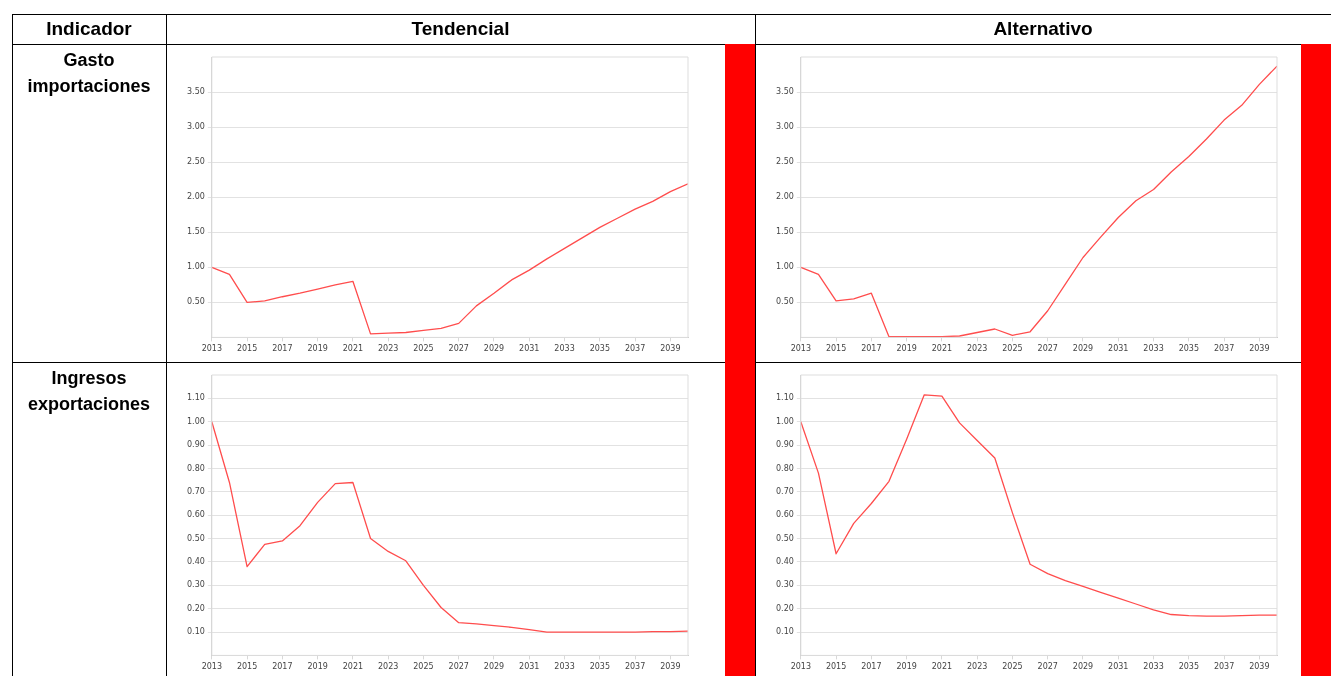  I want to click on y-axis-title: Gasto importaciones, so click(89, 73).